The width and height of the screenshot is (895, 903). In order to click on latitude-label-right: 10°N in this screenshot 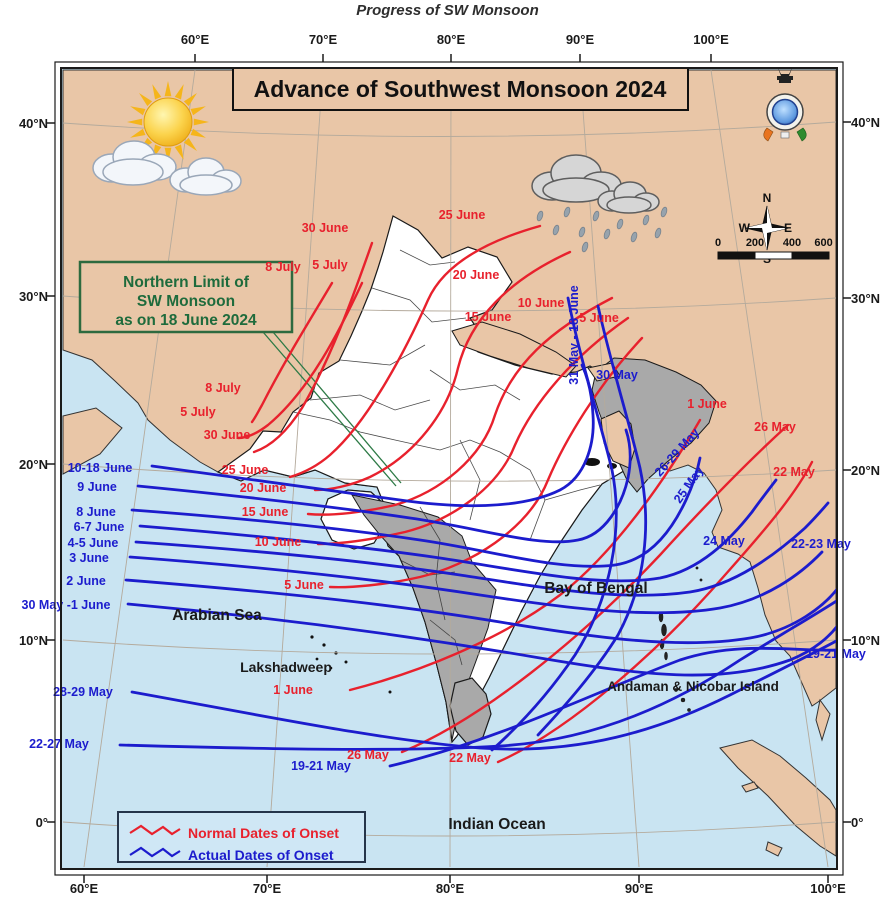, I will do `click(865, 640)`.